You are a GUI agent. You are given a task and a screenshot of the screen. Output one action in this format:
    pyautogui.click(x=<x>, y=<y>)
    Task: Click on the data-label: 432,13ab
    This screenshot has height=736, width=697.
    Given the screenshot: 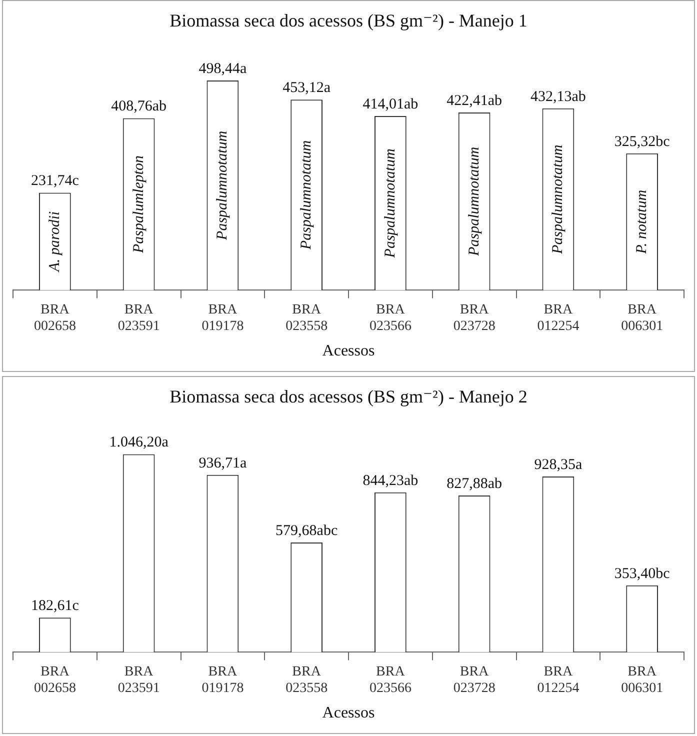 What is the action you would take?
    pyautogui.click(x=558, y=96)
    